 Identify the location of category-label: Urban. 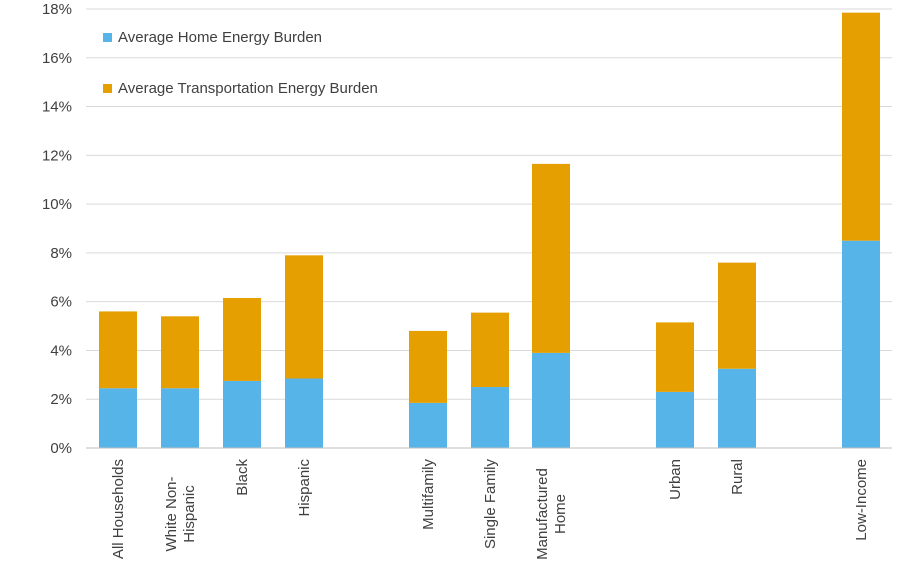
(675, 479).